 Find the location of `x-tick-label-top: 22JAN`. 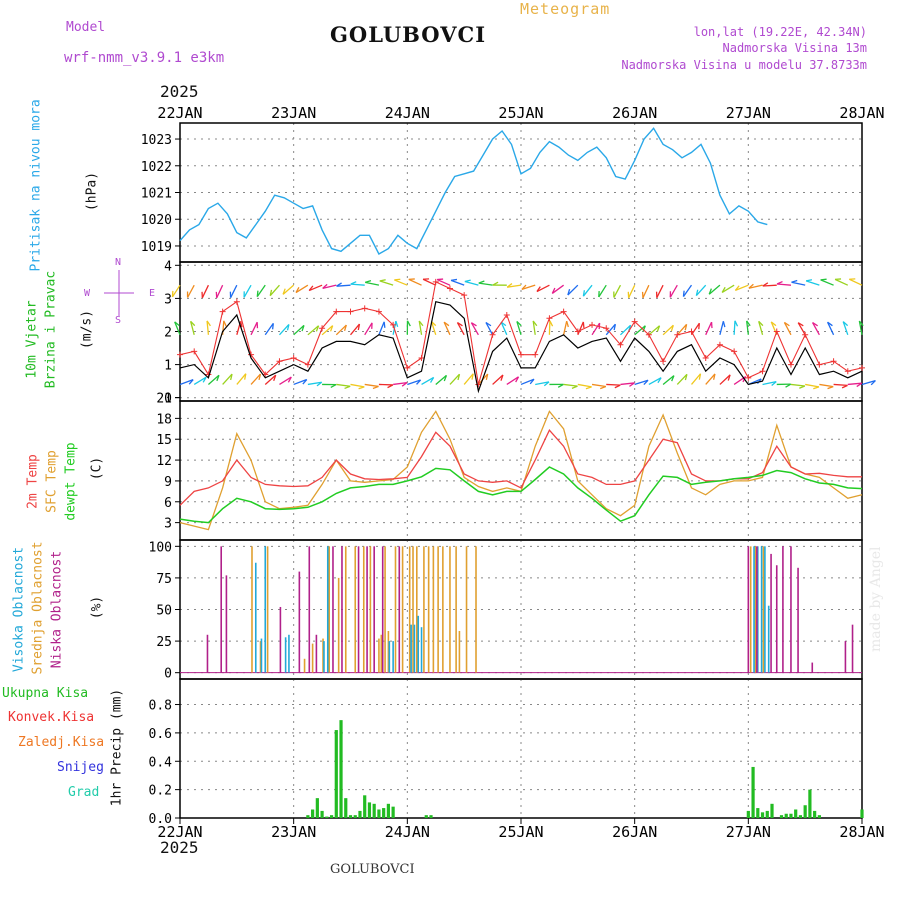

x-tick-label-top: 22JAN is located at coordinates (179, 113).